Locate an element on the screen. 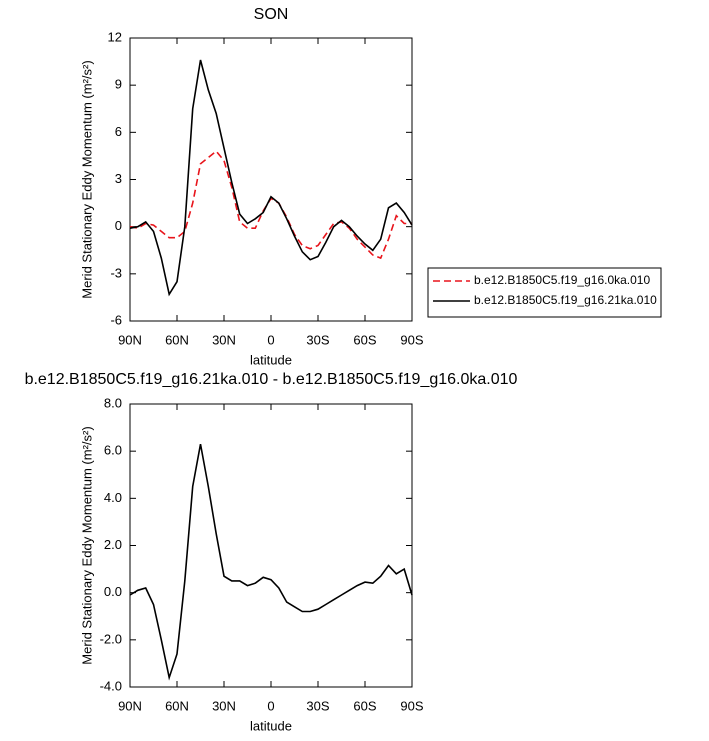 The width and height of the screenshot is (709, 741). y-tick-label: 6 is located at coordinates (118, 131).